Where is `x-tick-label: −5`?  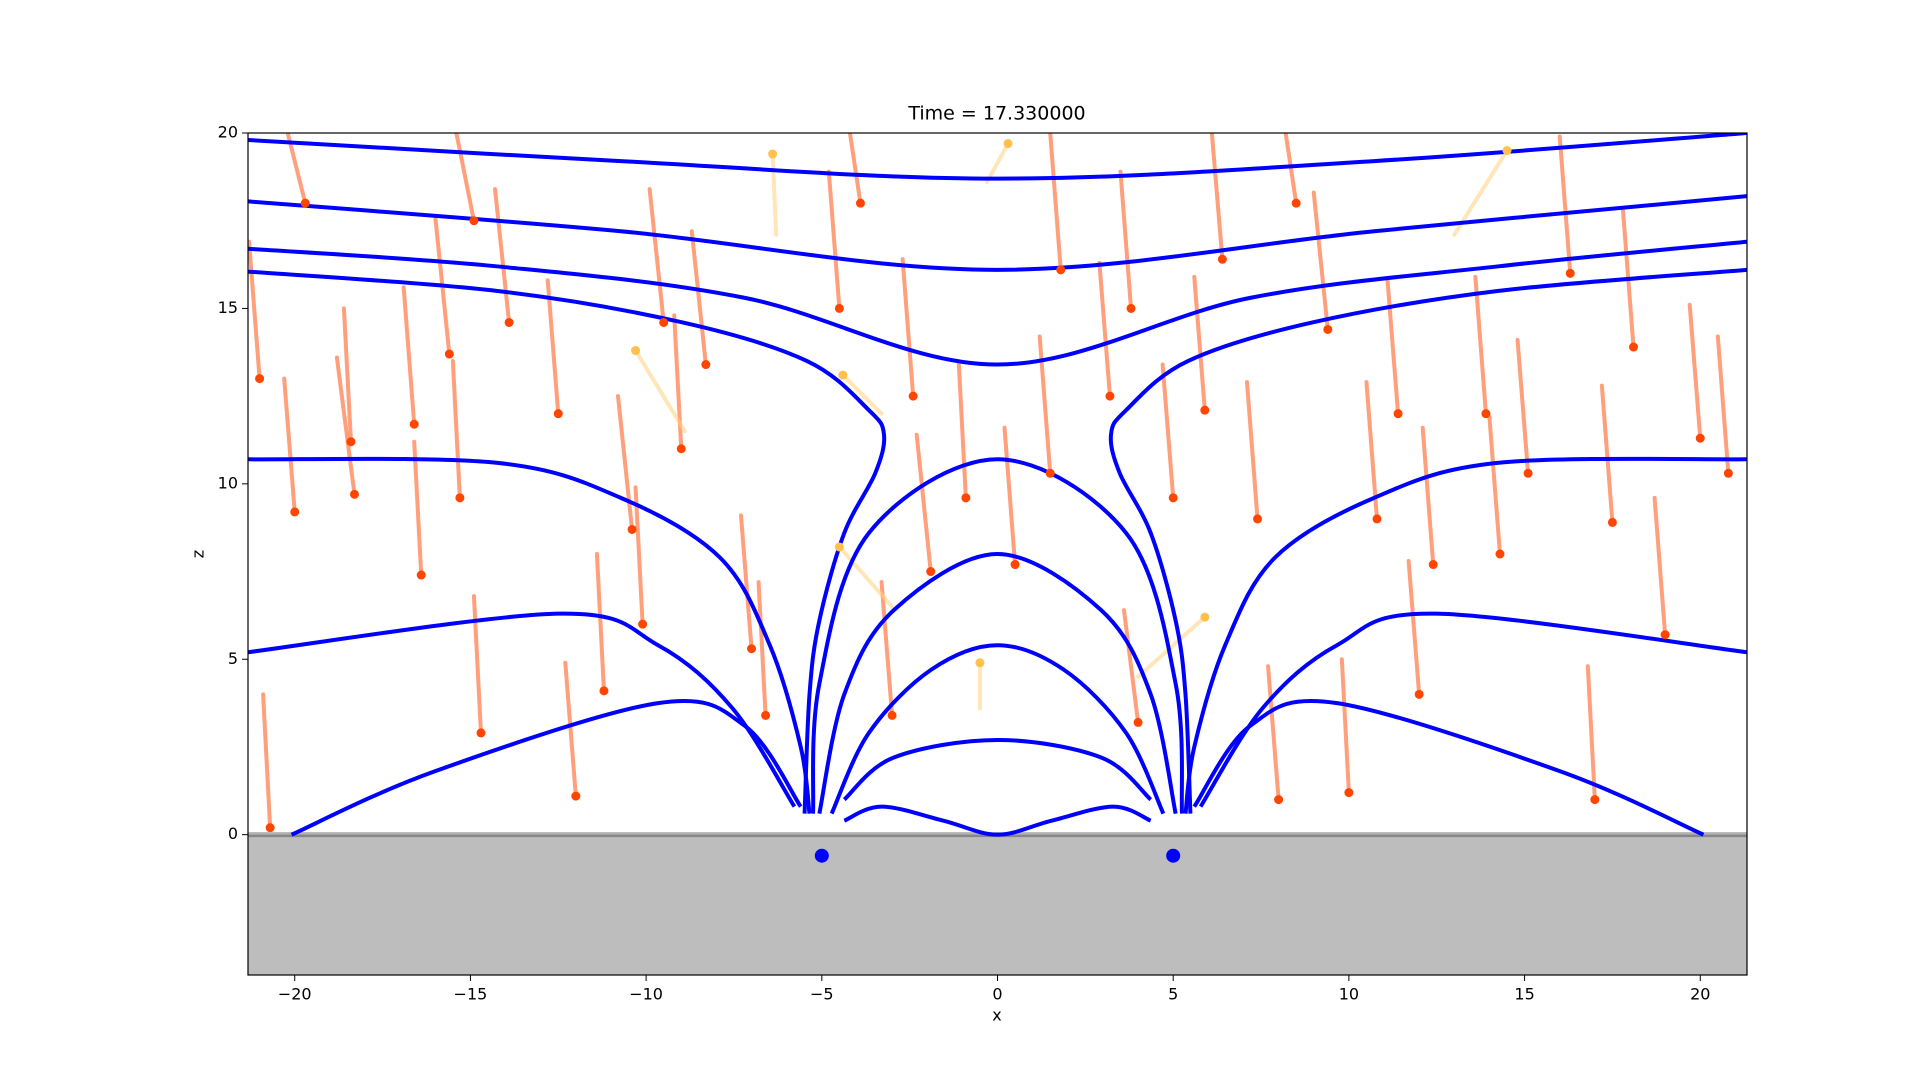 x-tick-label: −5 is located at coordinates (822, 994).